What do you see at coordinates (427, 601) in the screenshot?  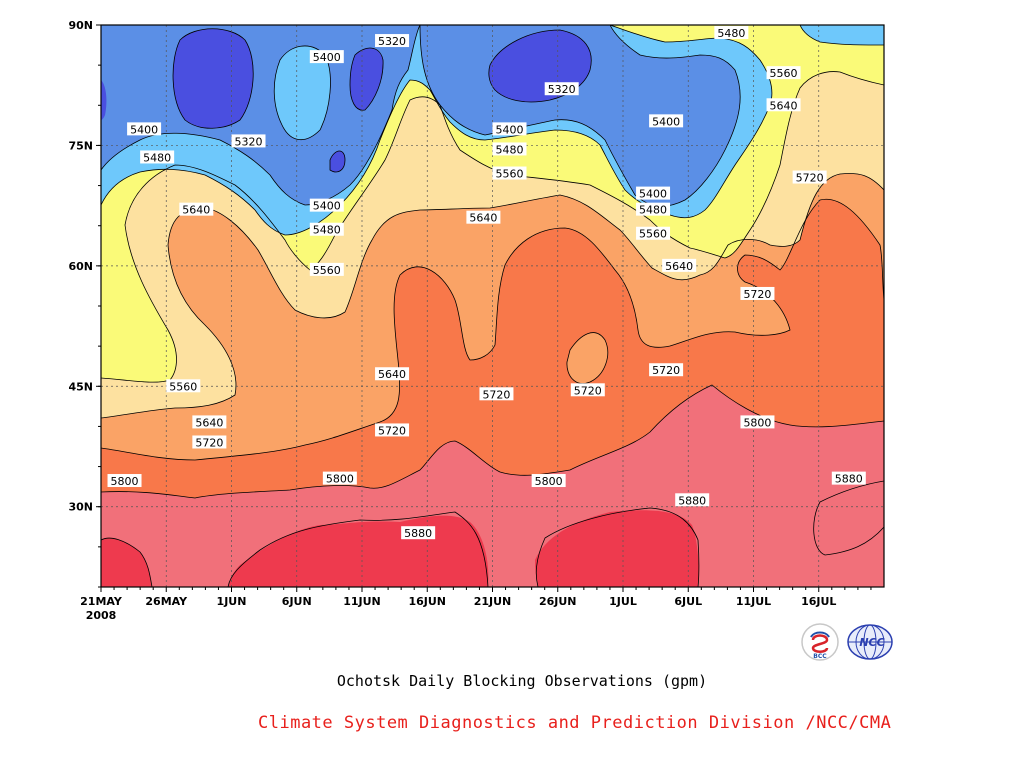 I see `x-tick-label: 16JUN` at bounding box center [427, 601].